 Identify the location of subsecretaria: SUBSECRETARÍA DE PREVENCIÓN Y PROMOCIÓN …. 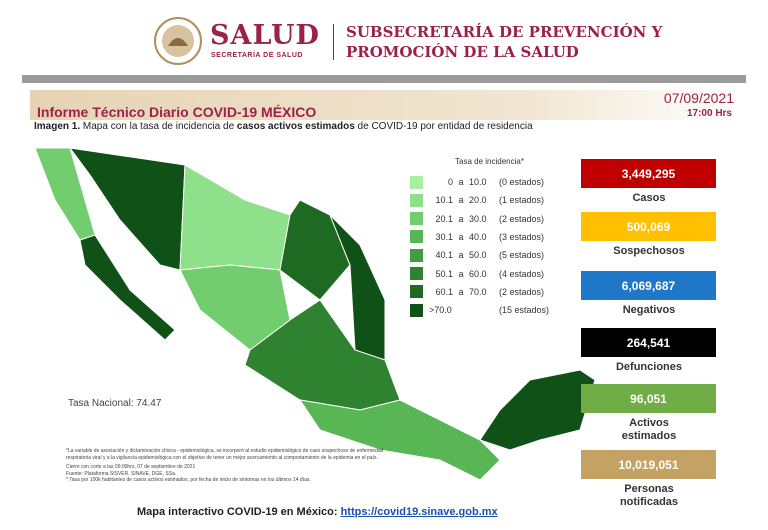
(504, 42).